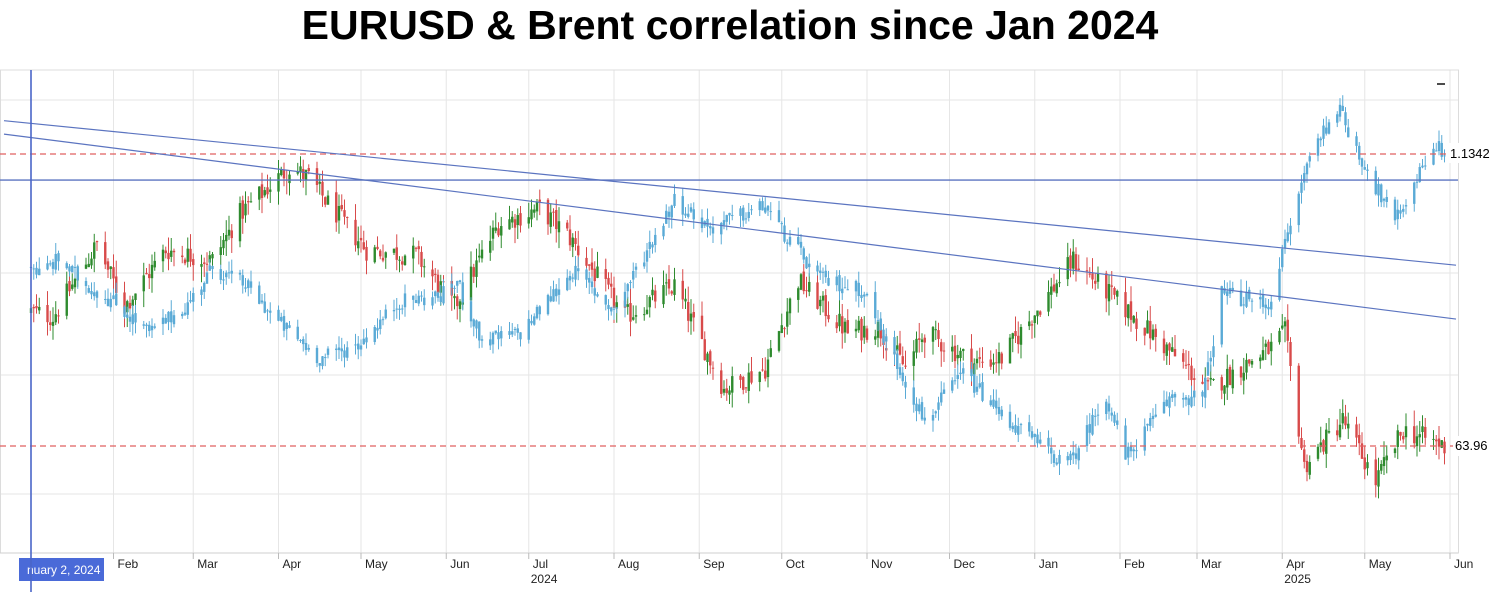  Describe the element at coordinates (628, 564) in the screenshot. I see `x-tick-label: Aug` at that location.